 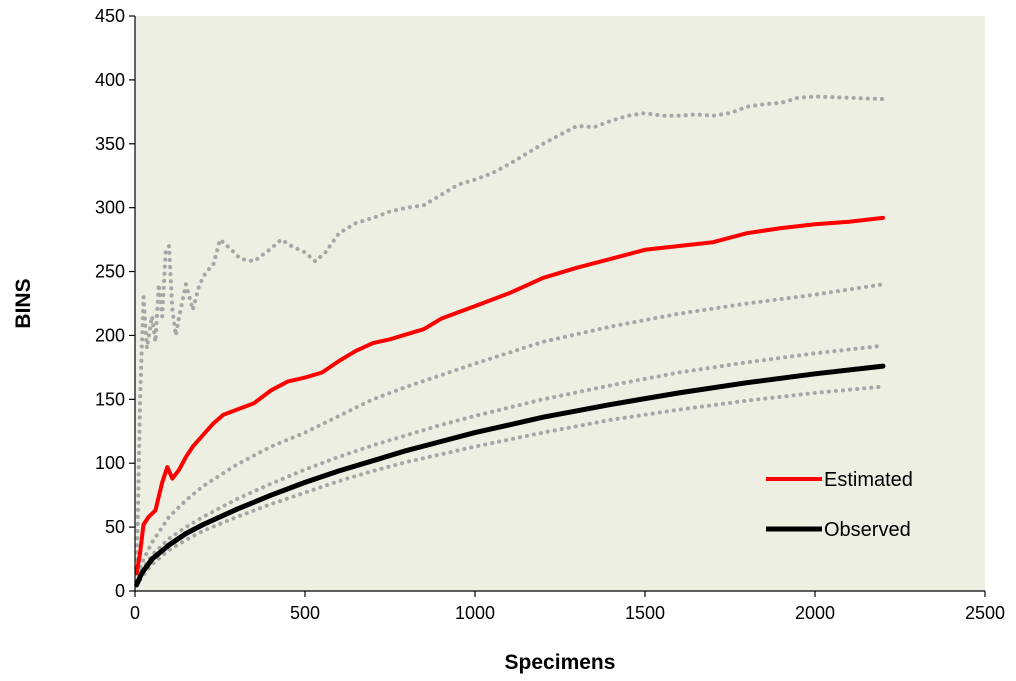 I want to click on y-tick-label: 250, so click(x=110, y=272).